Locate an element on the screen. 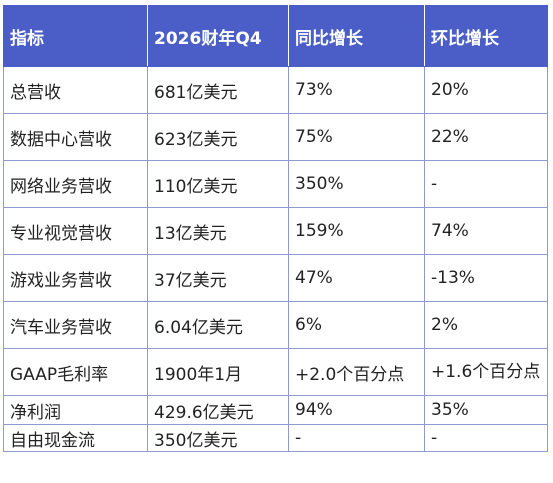 This screenshot has height=483, width=553. metric-value-cell: 13亿美元 is located at coordinates (218, 231).